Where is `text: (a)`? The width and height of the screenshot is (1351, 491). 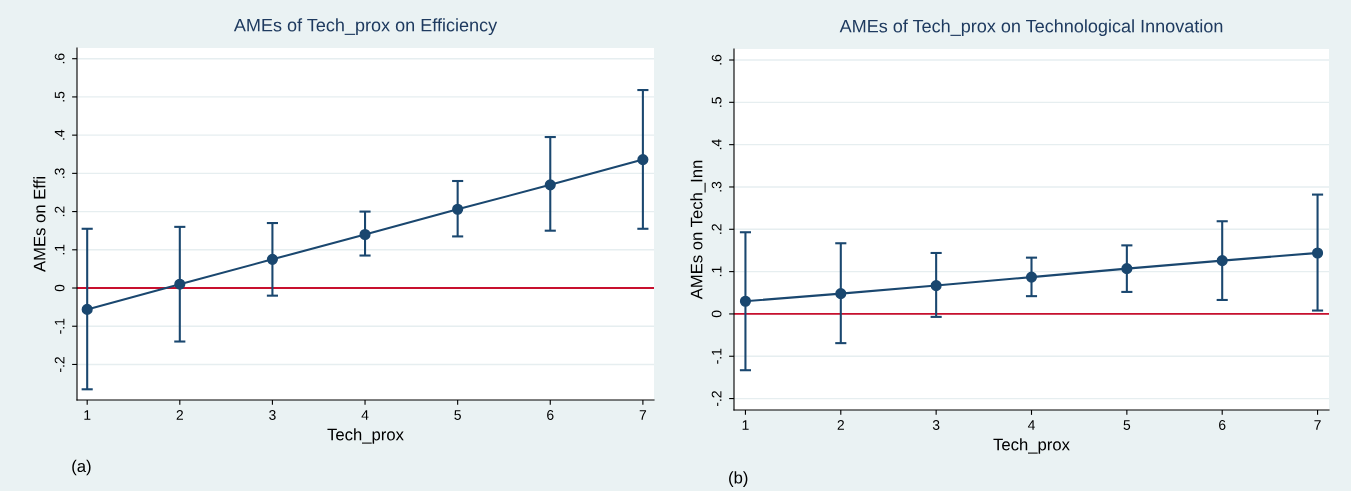
text: (a) is located at coordinates (81, 467).